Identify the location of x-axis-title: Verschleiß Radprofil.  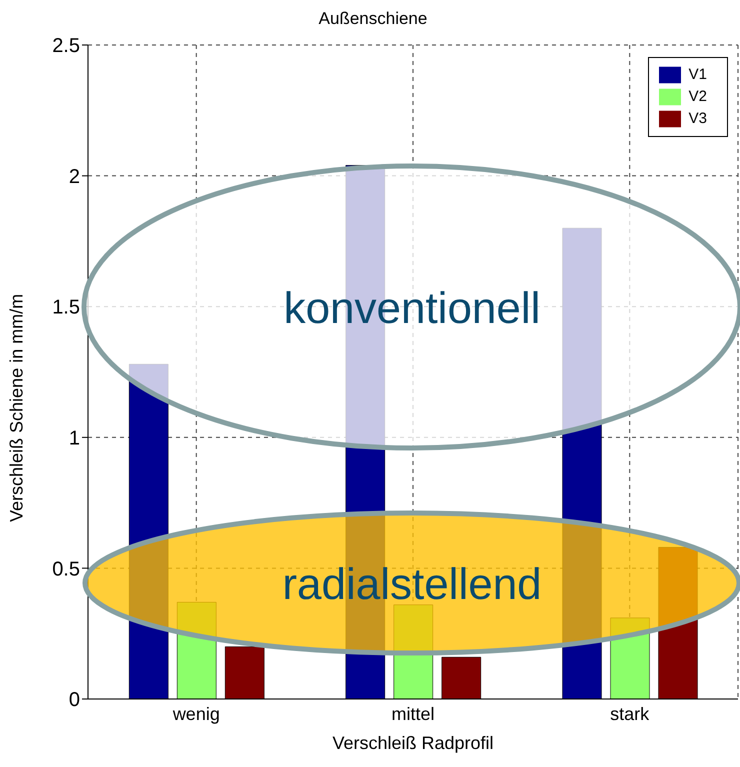
(413, 743).